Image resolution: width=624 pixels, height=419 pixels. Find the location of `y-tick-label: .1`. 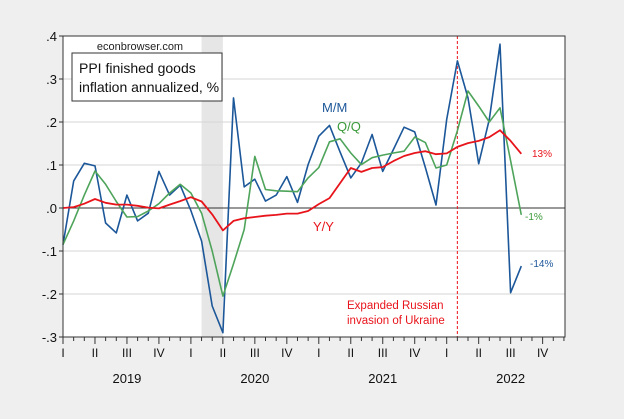

y-tick-label: .1 is located at coordinates (51, 165).